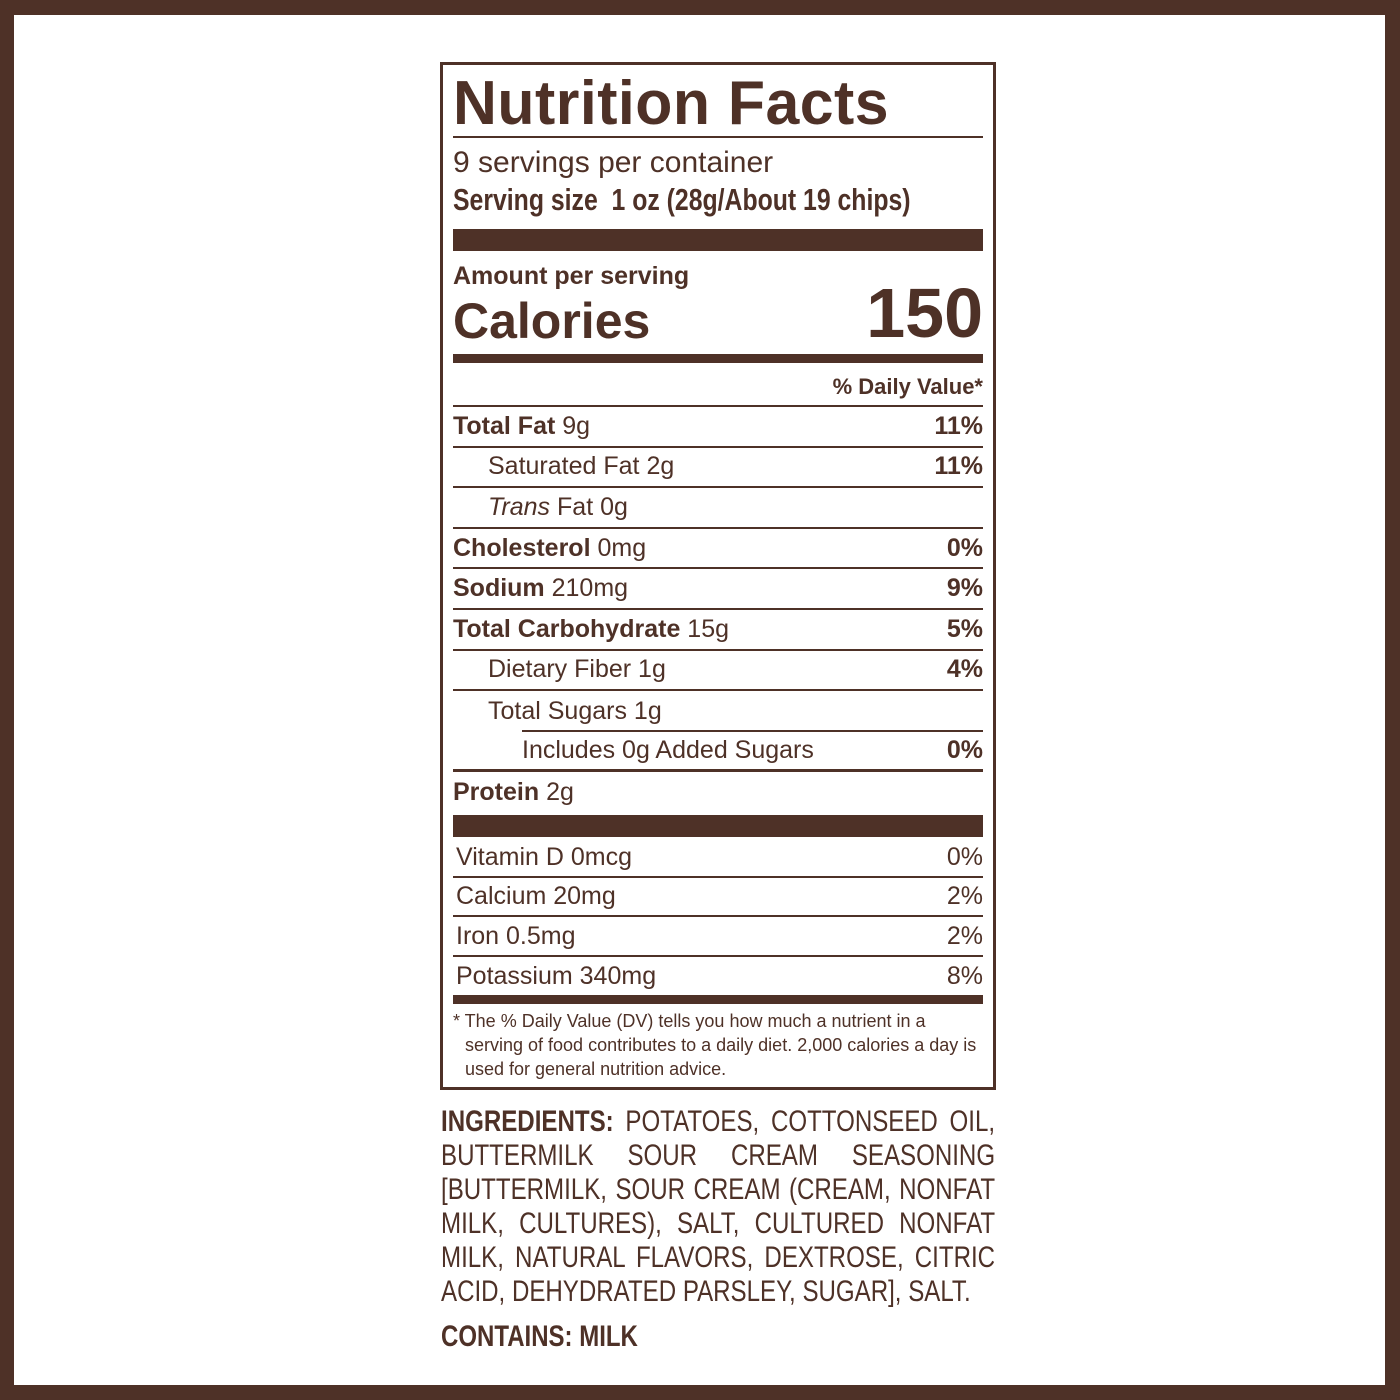  What do you see at coordinates (761, 199) in the screenshot?
I see `serving-size-value: 1 oz (28g/About 19 chips)` at bounding box center [761, 199].